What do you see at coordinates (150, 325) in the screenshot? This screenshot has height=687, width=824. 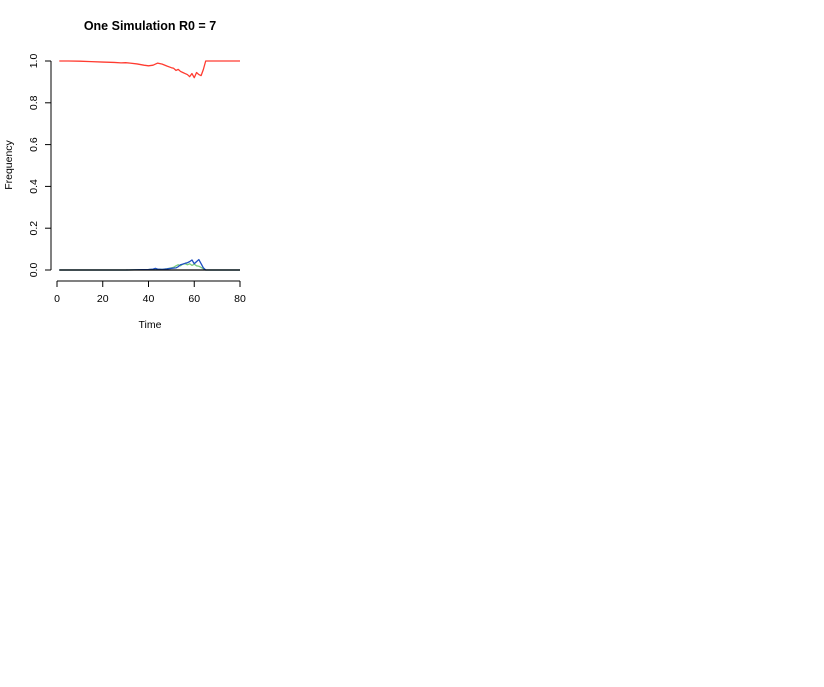 I see `x-axis-label: Time` at bounding box center [150, 325].